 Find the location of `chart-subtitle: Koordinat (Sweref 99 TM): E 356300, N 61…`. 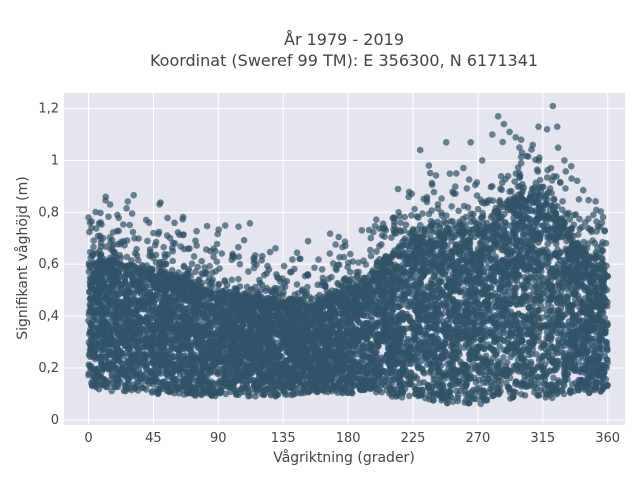

chart-subtitle: Koordinat (Sweref 99 TM): E 356300, N 61… is located at coordinates (344, 60).